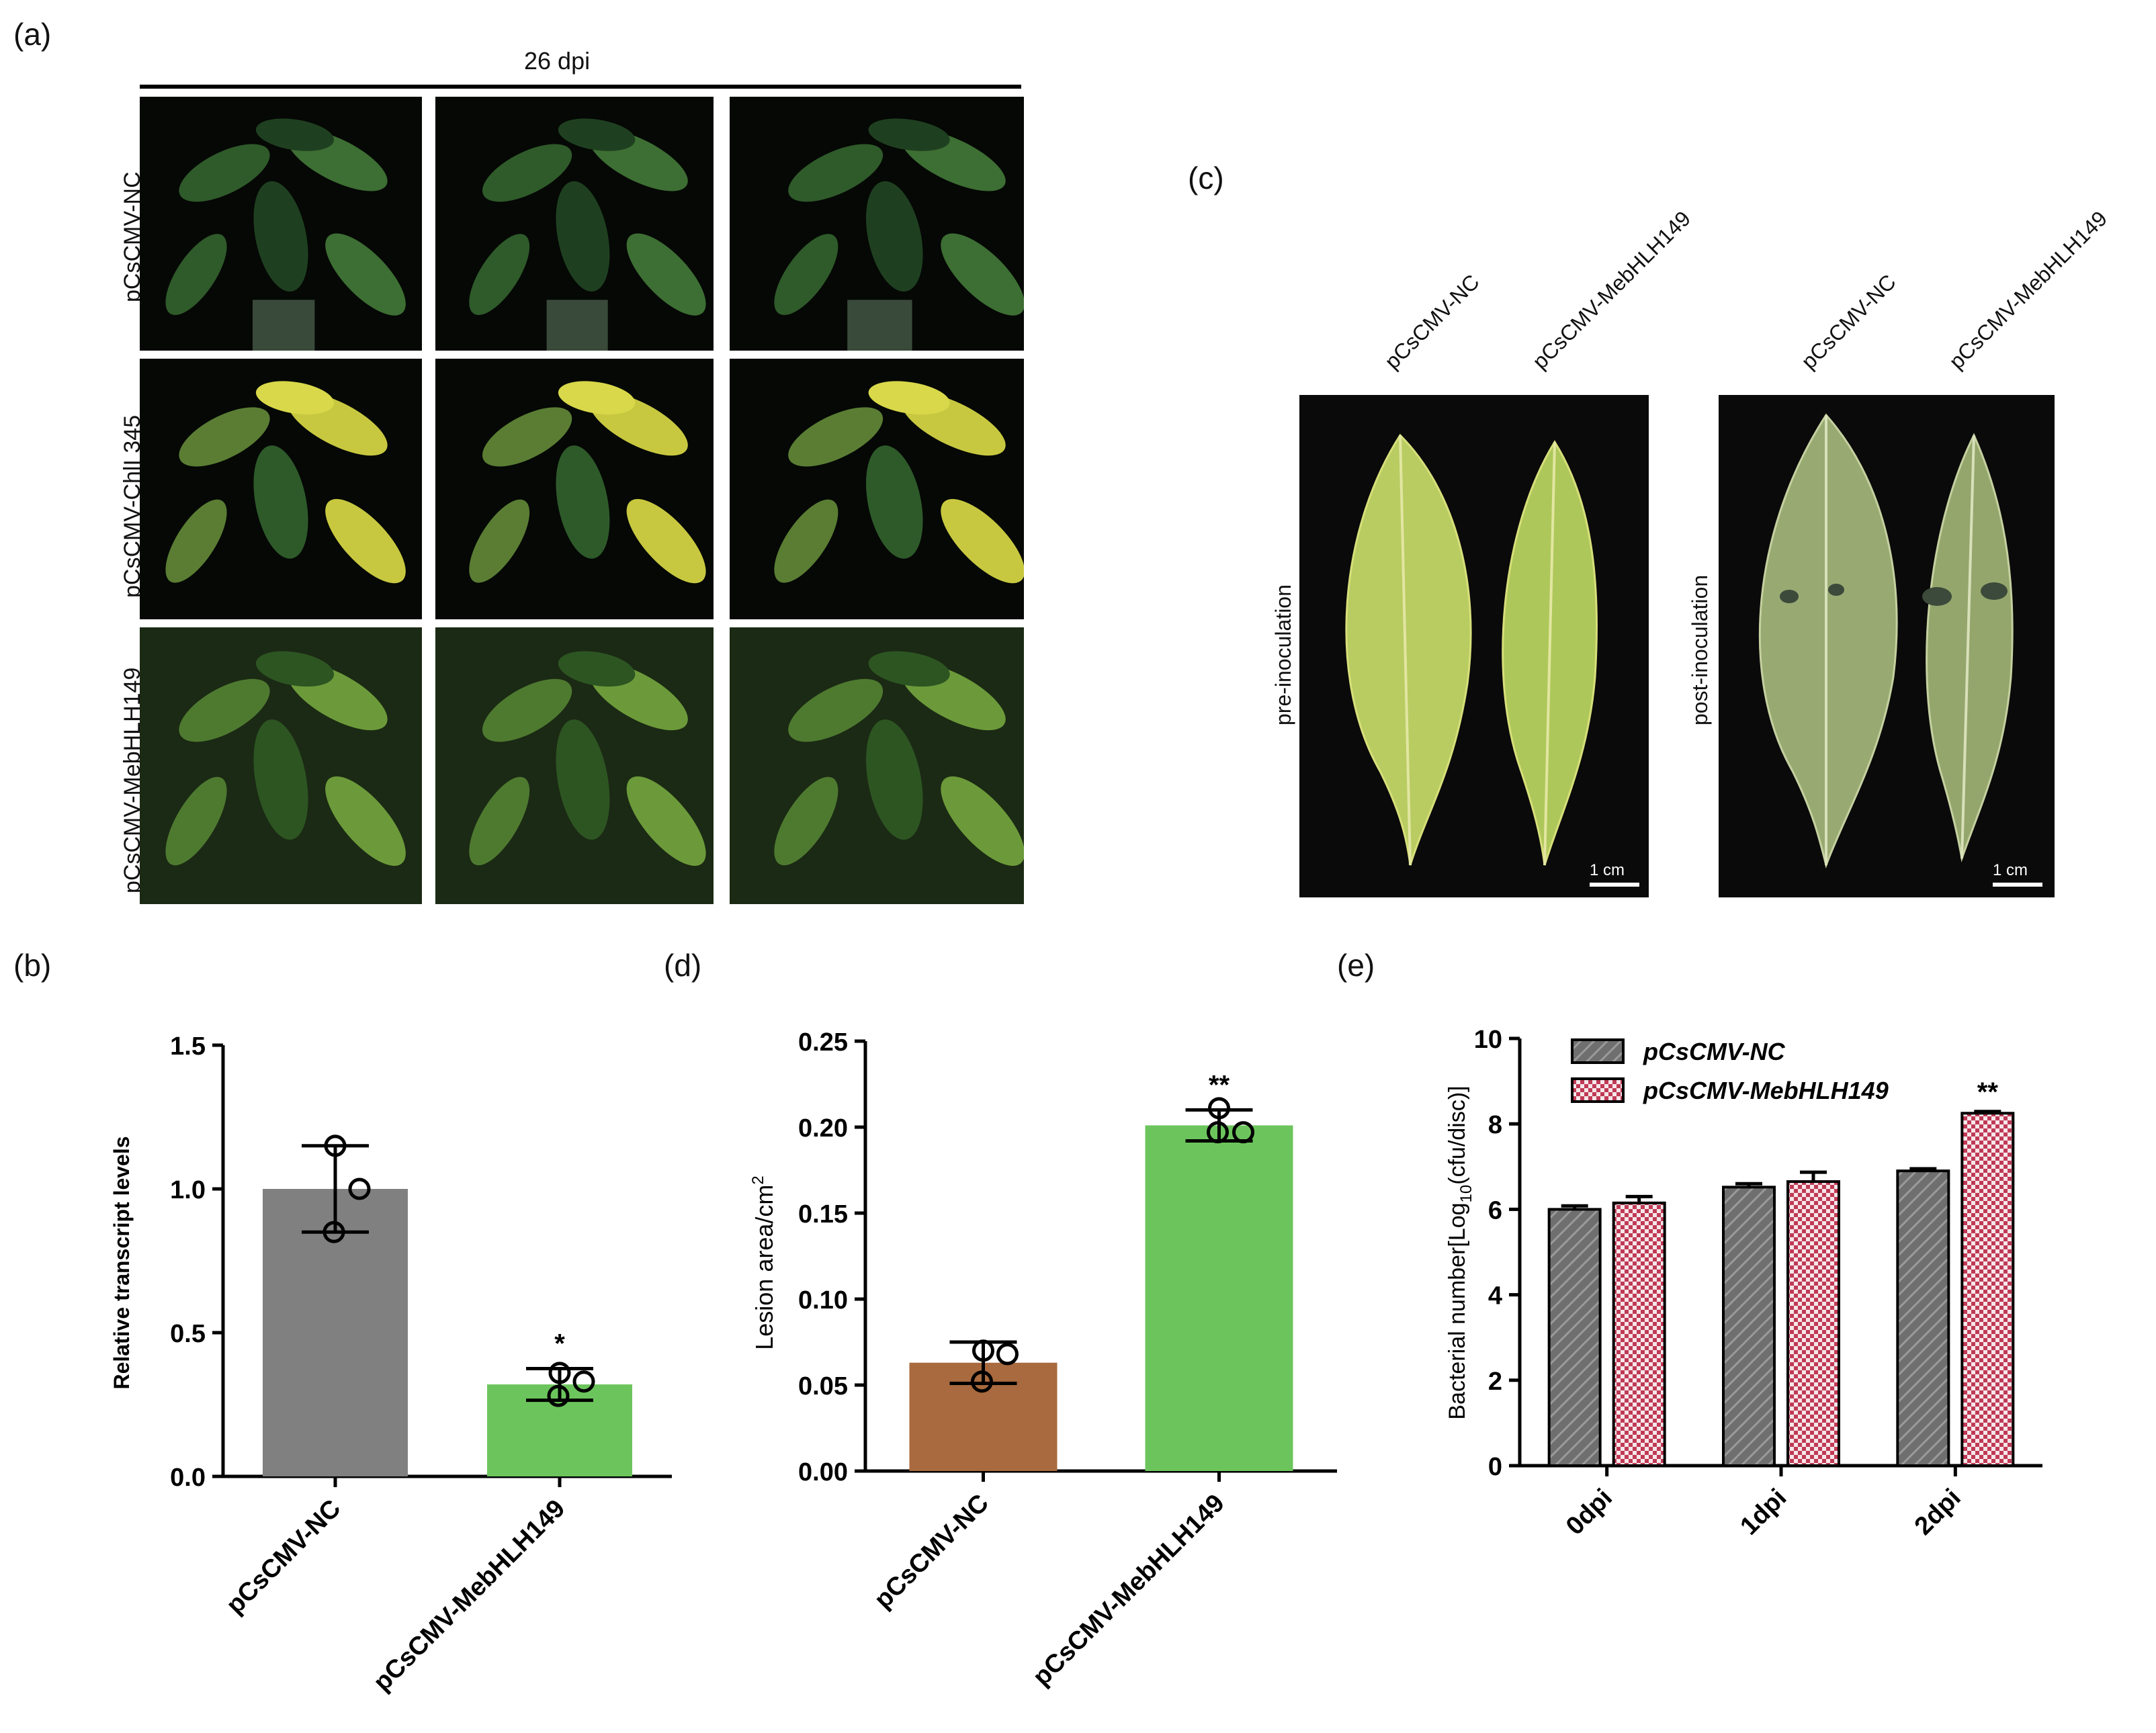 Image resolution: width=2156 pixels, height=1733 pixels. What do you see at coordinates (1474, 646) in the screenshot?
I see `leaf-photo-pre-inoculation` at bounding box center [1474, 646].